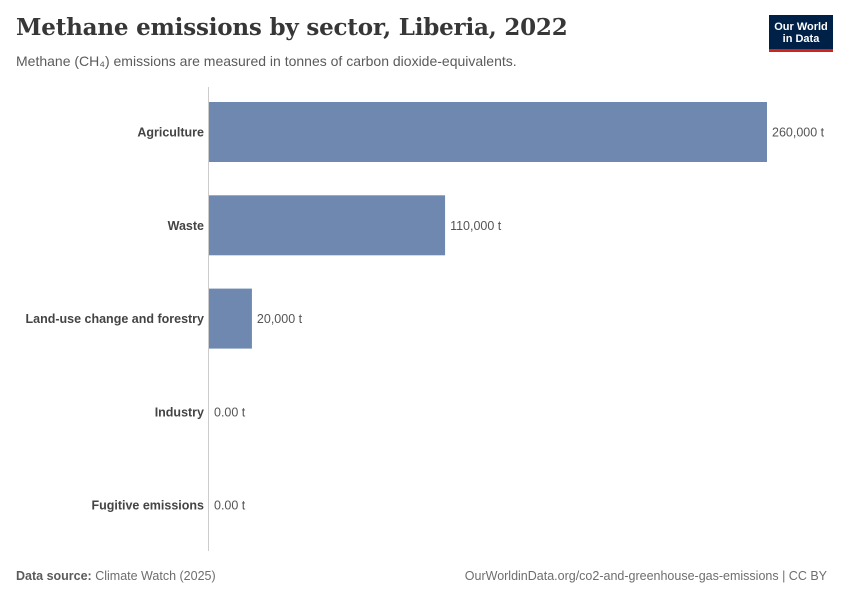  I want to click on logo-line-1: Our World, so click(801, 27).